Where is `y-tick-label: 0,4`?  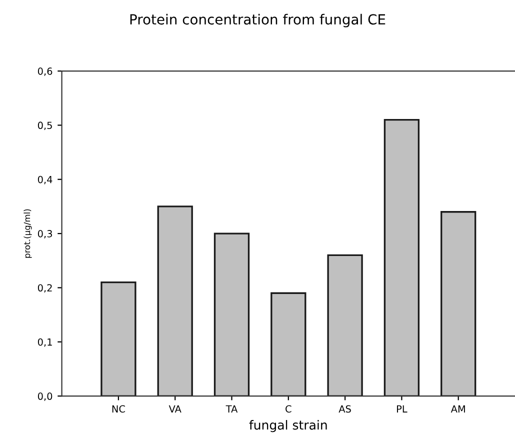 y-tick-label: 0,4 is located at coordinates (45, 180).